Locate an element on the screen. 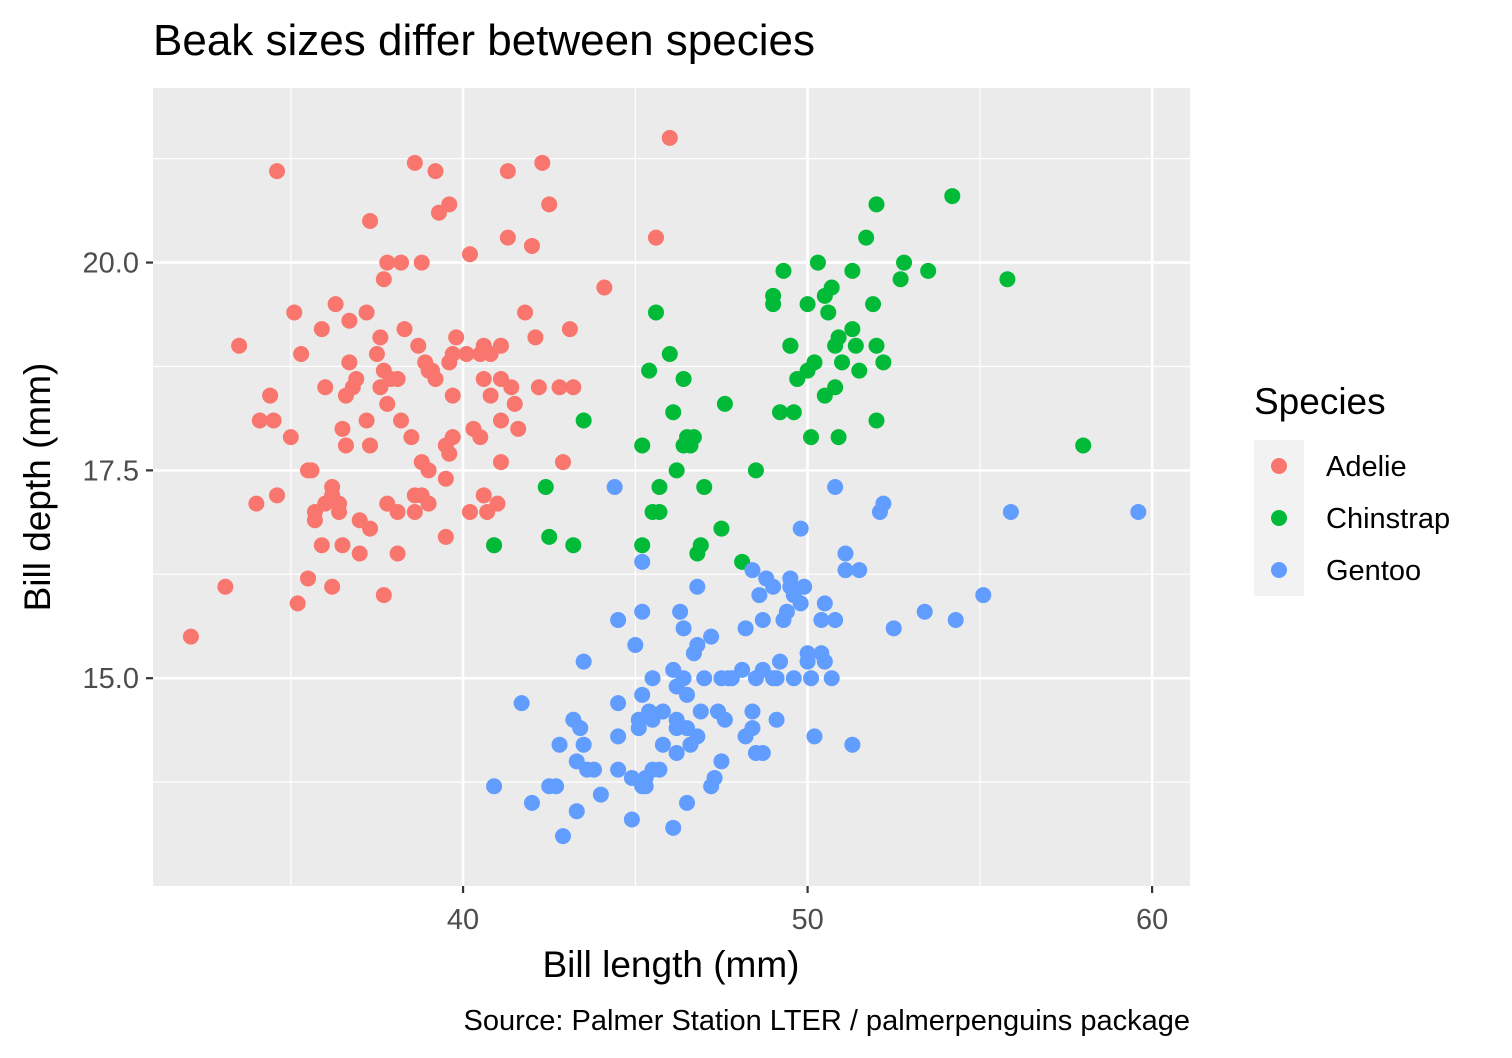 The width and height of the screenshot is (1512, 1058). x-axis-title: Bill length (mm) is located at coordinates (671, 964).